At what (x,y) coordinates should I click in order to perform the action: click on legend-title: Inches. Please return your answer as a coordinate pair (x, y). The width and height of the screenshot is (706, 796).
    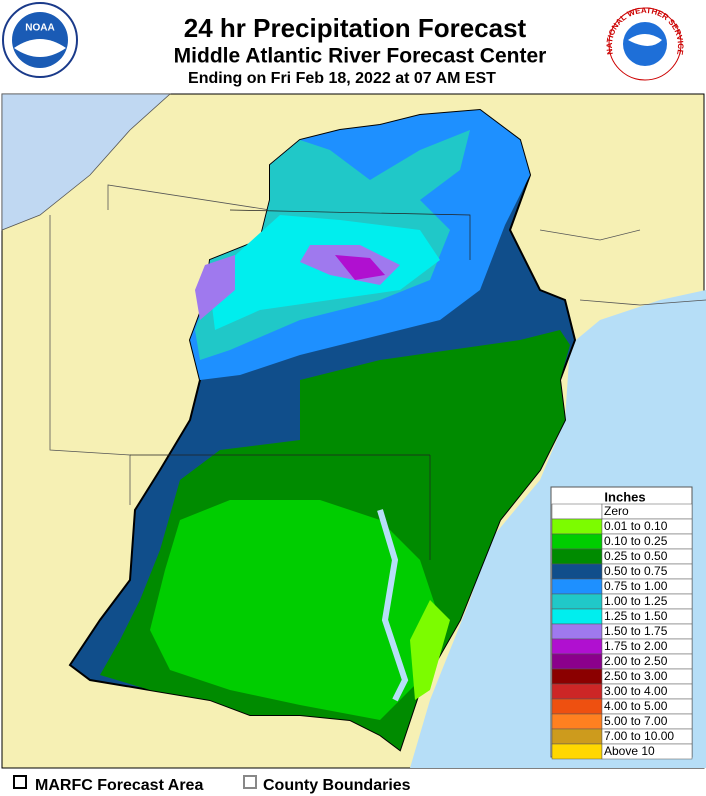
    Looking at the image, I should click on (624, 496).